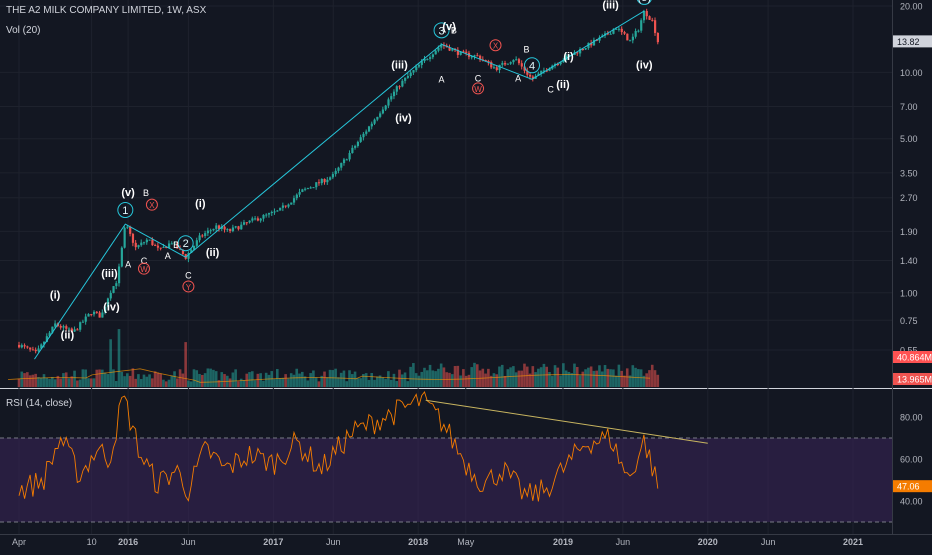 This screenshot has height=555, width=932. I want to click on wave-circle, so click(441, 30).